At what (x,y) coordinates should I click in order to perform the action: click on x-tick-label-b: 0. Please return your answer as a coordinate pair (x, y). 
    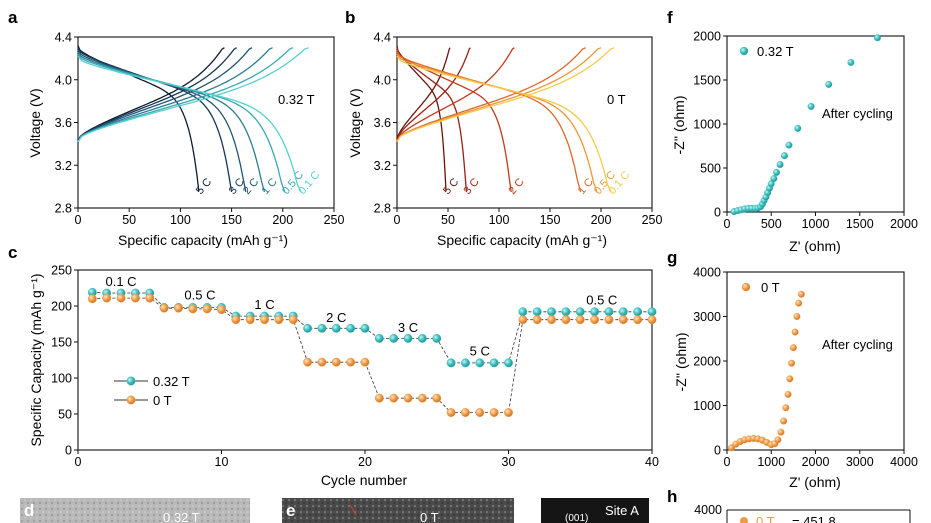
    Looking at the image, I should click on (397, 220).